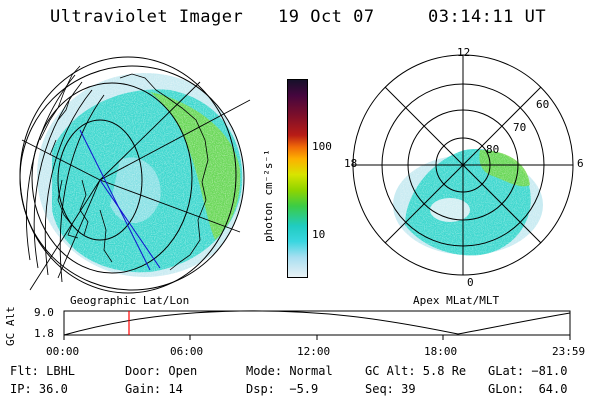 The width and height of the screenshot is (600, 400). I want to click on geographic-caption: Geographic Lat/Lon, so click(130, 300).